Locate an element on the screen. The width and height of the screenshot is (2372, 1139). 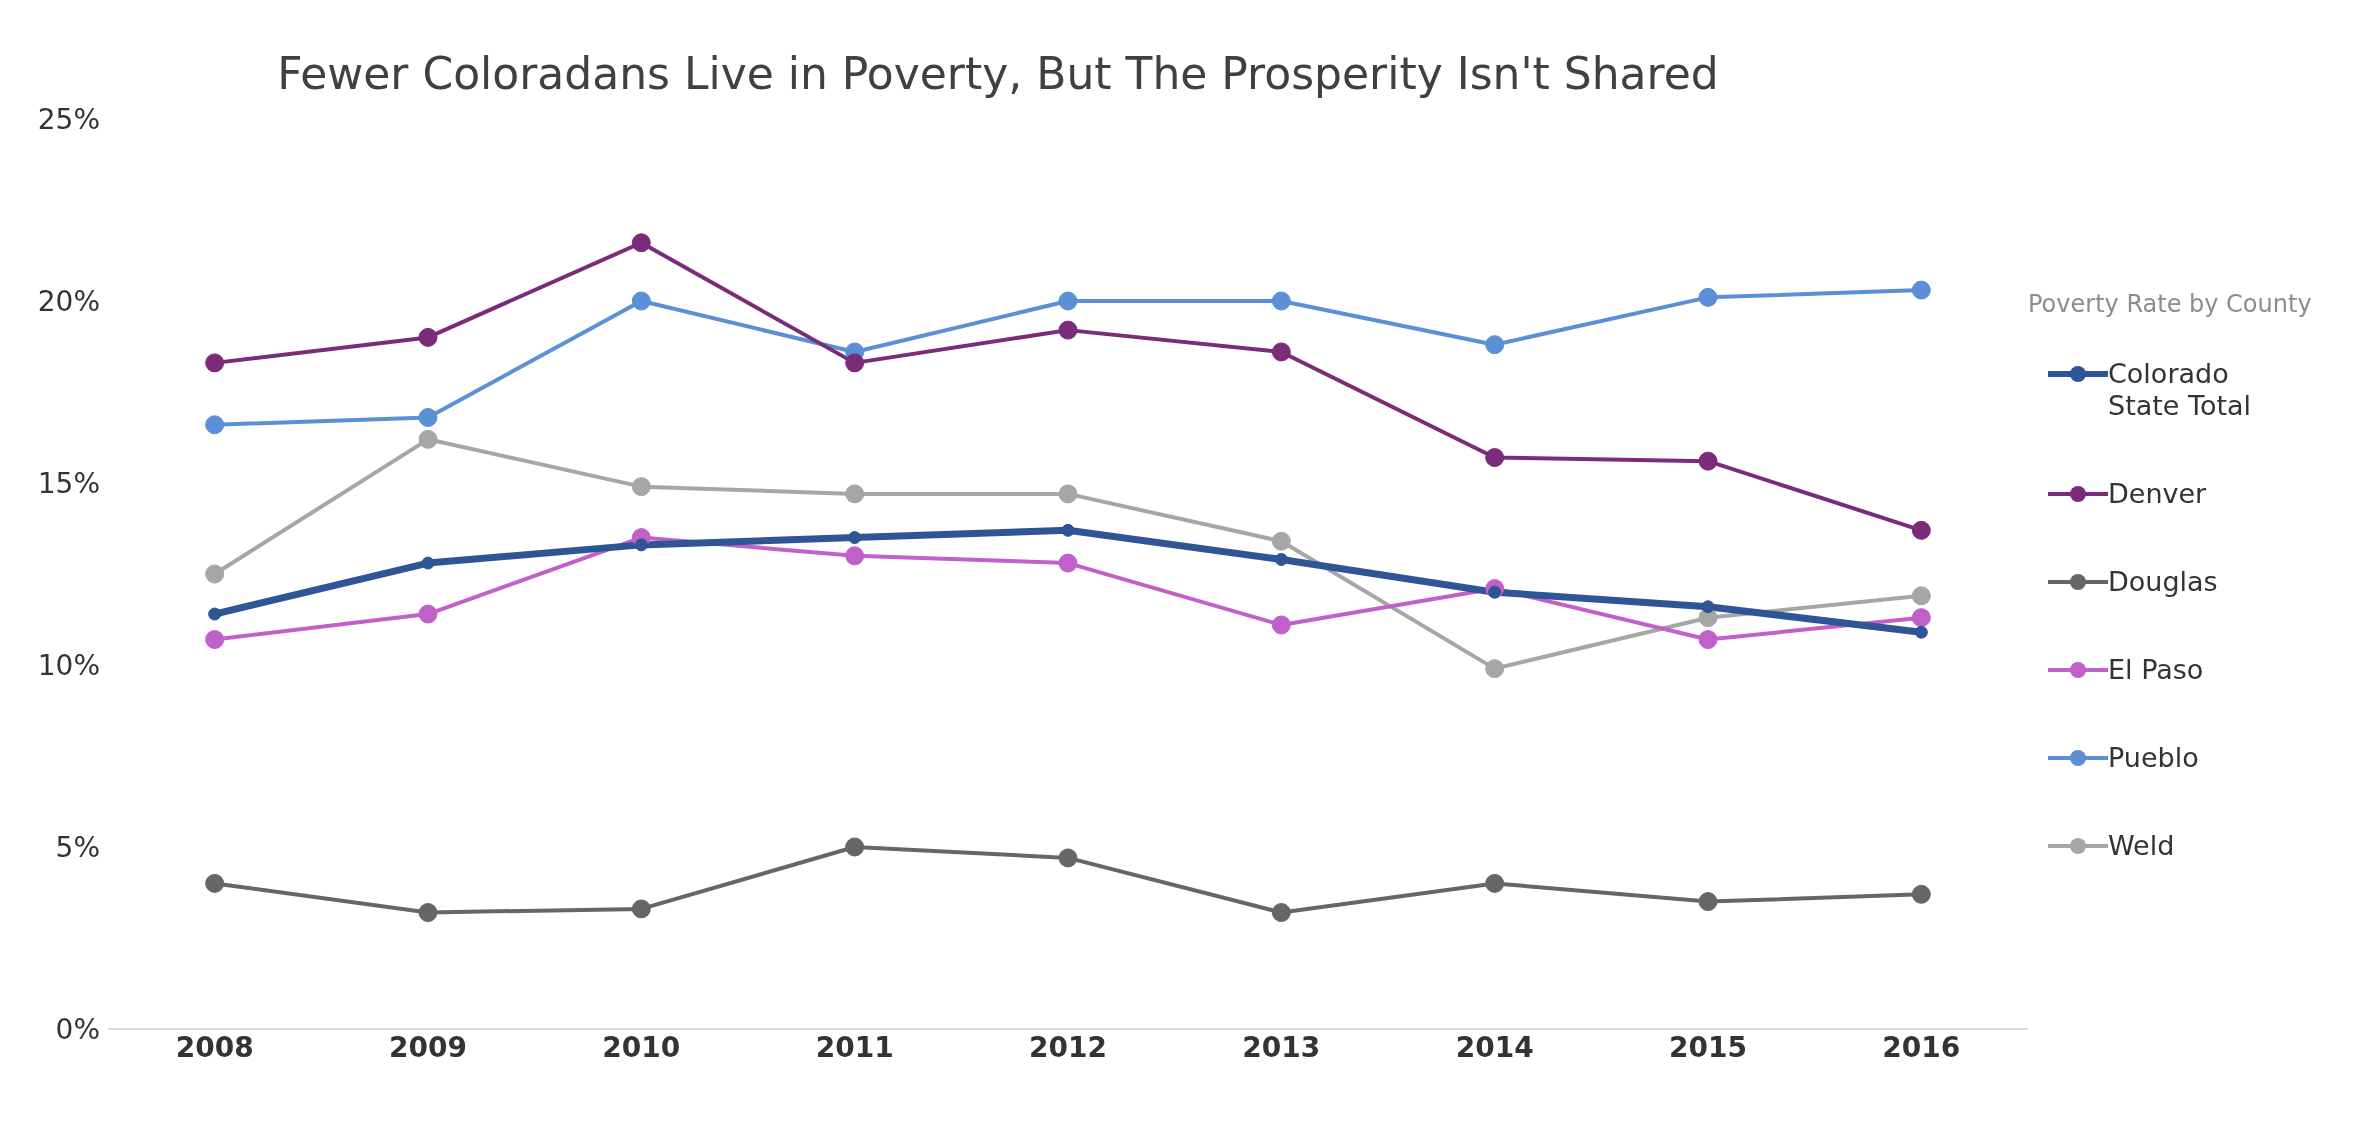
y-tick-label: 10% is located at coordinates (68, 665).